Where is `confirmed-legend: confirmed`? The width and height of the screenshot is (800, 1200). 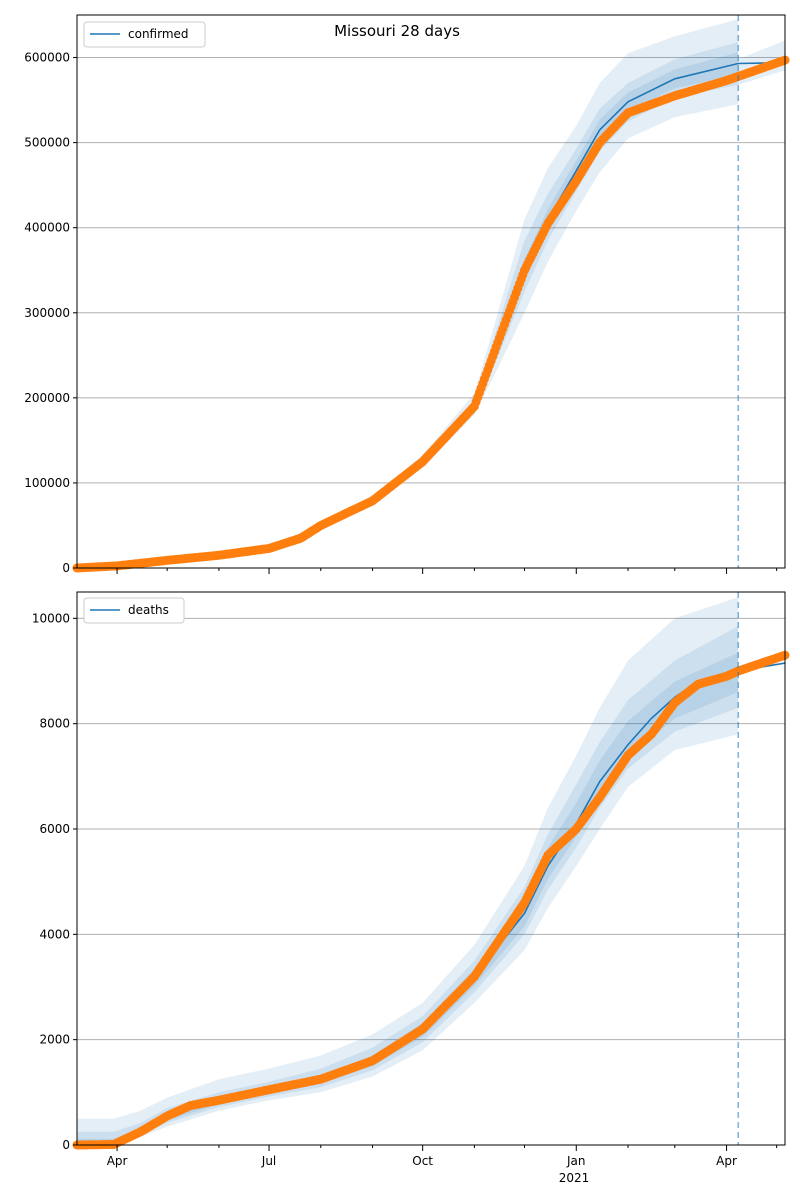
confirmed-legend: confirmed is located at coordinates (144, 34).